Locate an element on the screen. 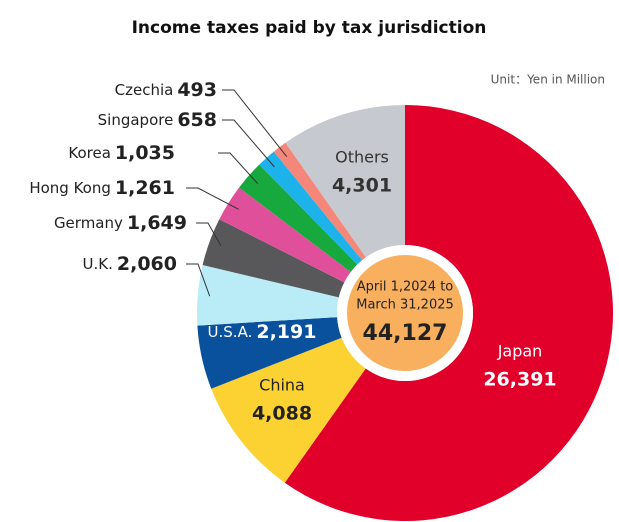  slice-label: U.K. 2,060 is located at coordinates (130, 264).